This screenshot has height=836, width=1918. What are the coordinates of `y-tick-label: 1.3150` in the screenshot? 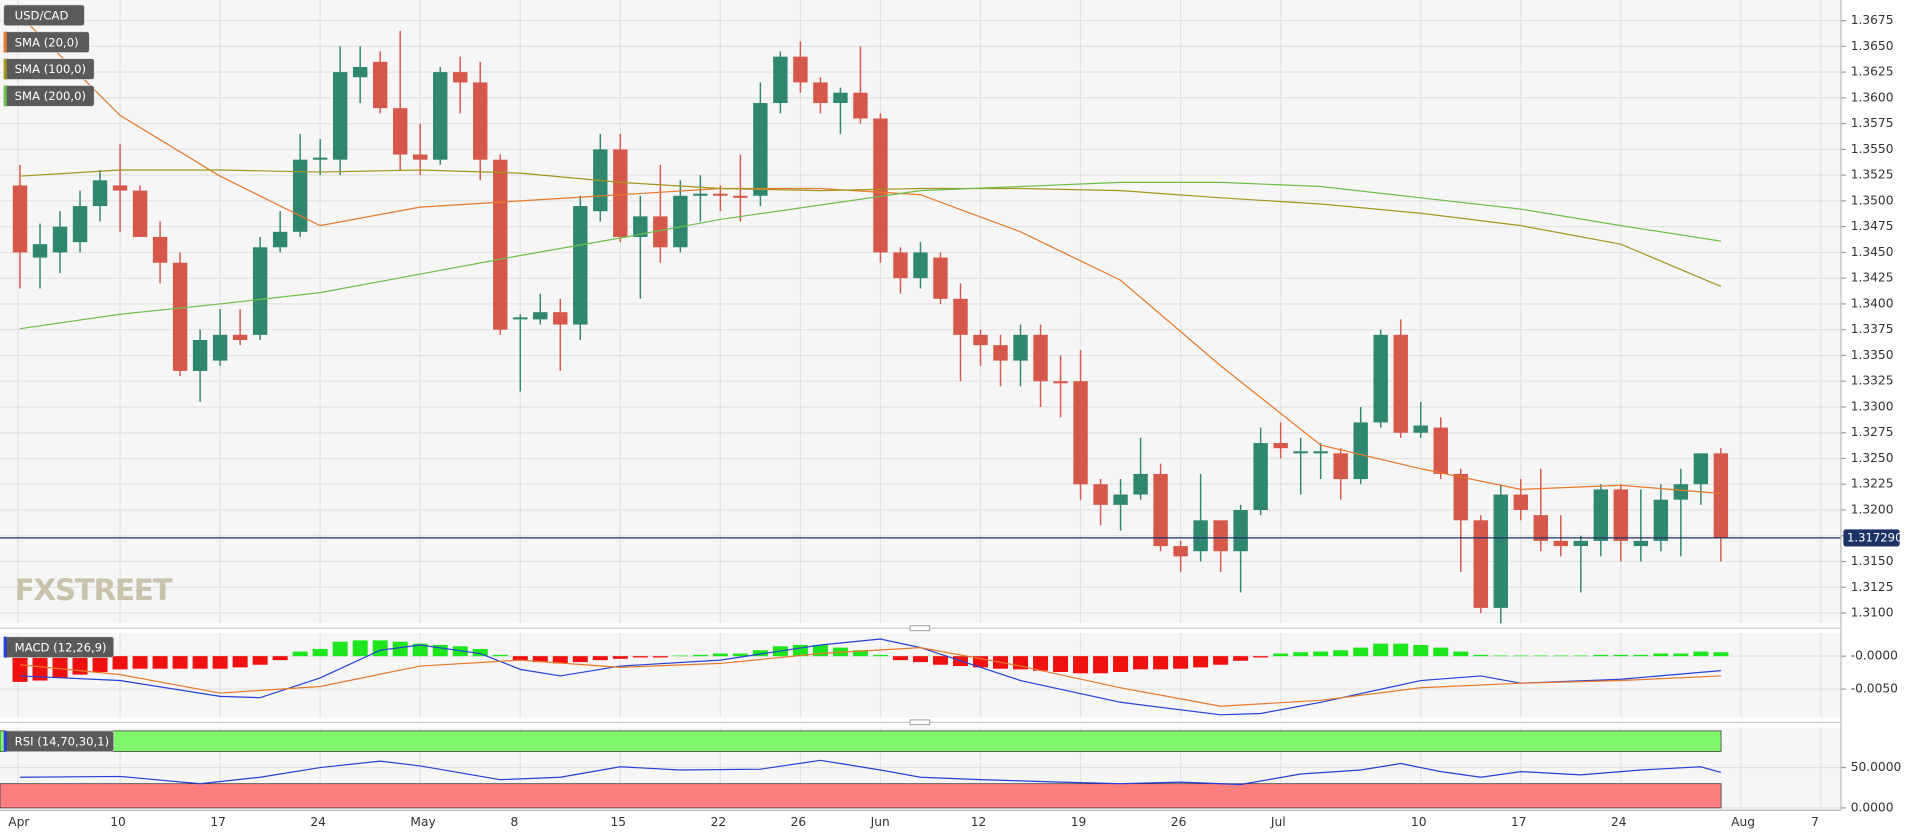 It's located at (1872, 561).